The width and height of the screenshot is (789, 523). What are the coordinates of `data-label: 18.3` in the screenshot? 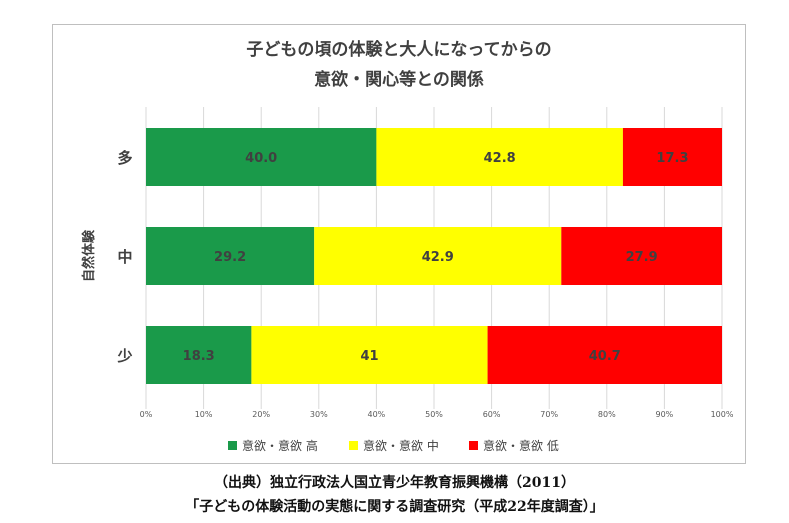 It's located at (199, 356).